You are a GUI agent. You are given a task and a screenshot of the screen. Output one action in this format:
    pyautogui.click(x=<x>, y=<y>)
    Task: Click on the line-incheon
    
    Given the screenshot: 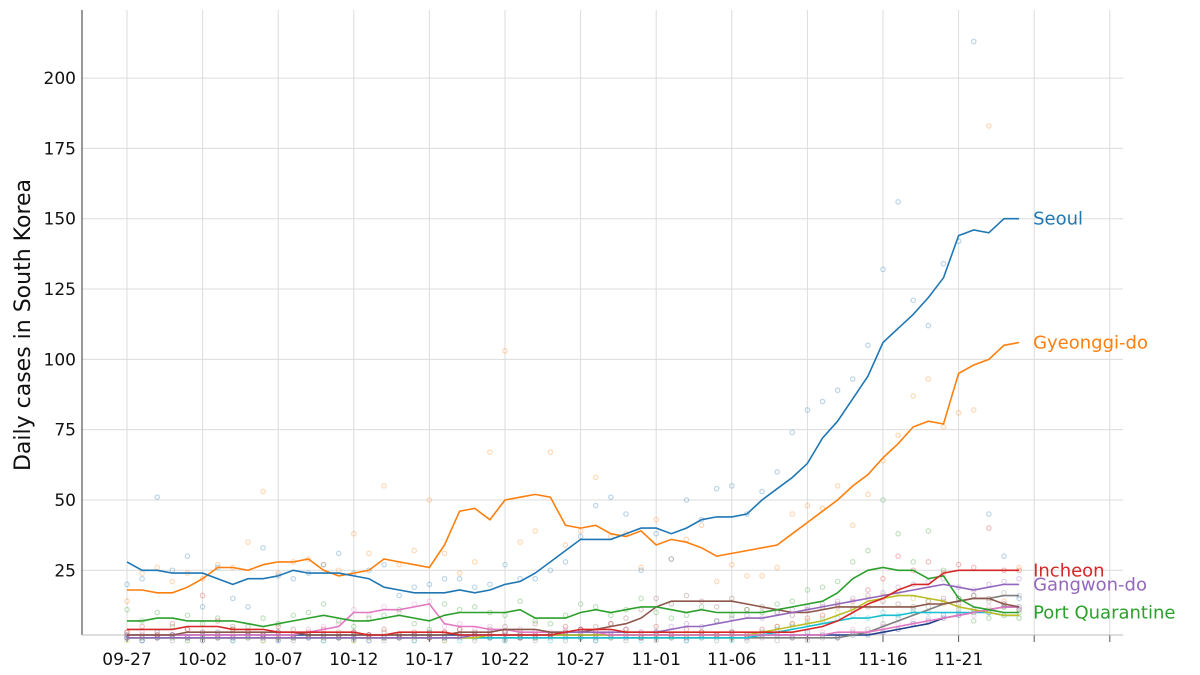 What is the action you would take?
    pyautogui.click(x=573, y=602)
    